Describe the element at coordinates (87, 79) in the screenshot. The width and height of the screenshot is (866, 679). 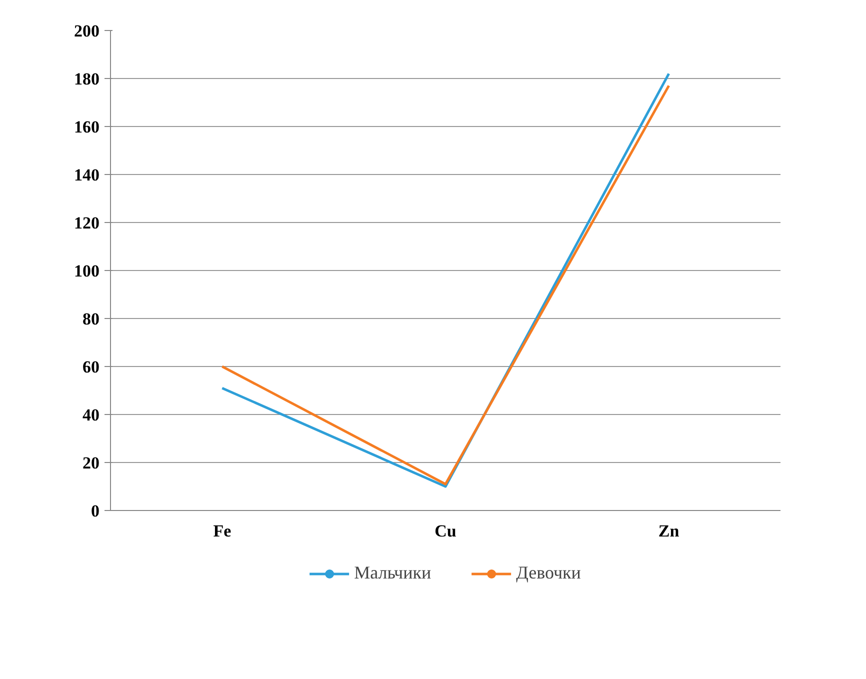
I see `y-tick-label: 180` at that location.